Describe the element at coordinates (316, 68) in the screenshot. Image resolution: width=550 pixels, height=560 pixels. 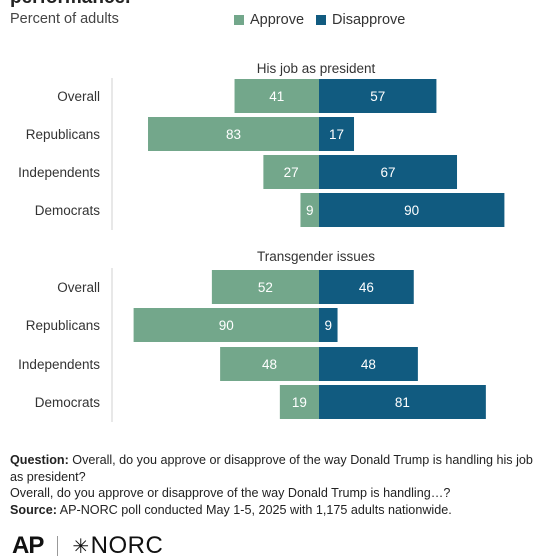
I see `panel-title: His job as president` at that location.